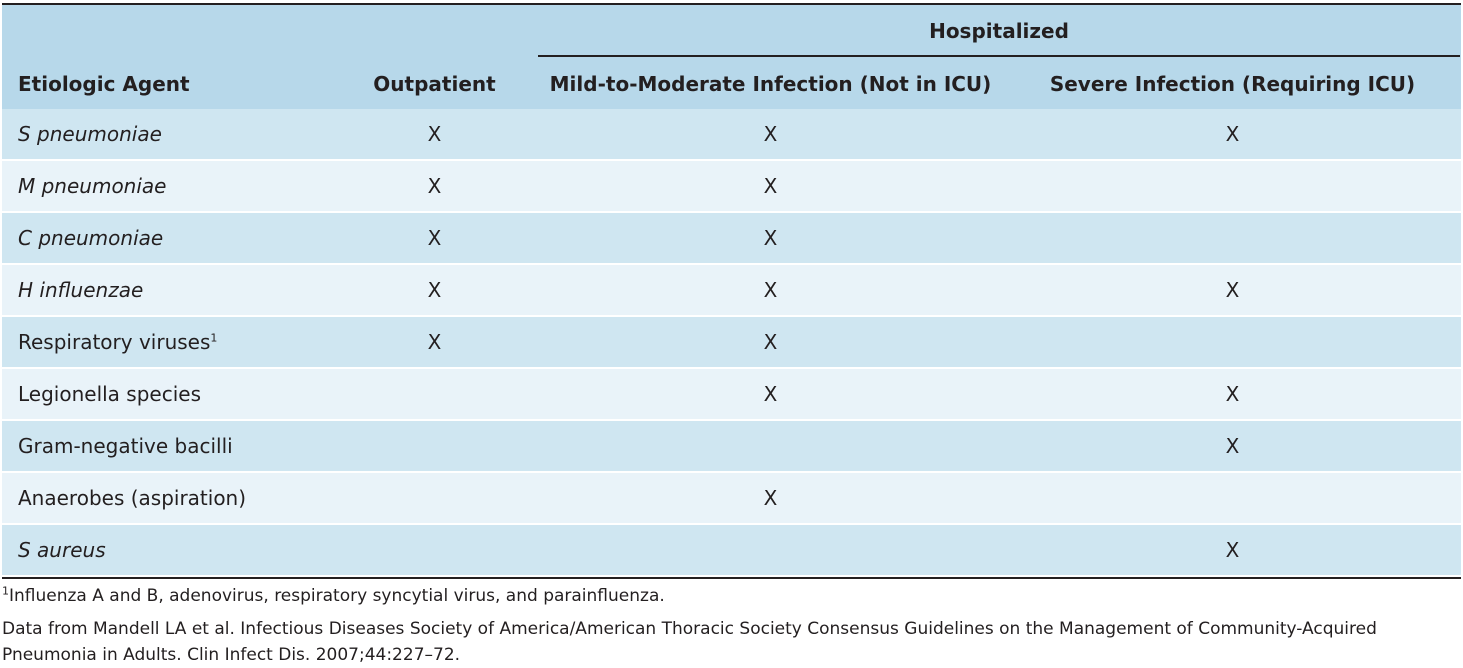 The width and height of the screenshot is (1463, 668). Describe the element at coordinates (81, 290) in the screenshot. I see `agent-name: H influenzae` at that location.